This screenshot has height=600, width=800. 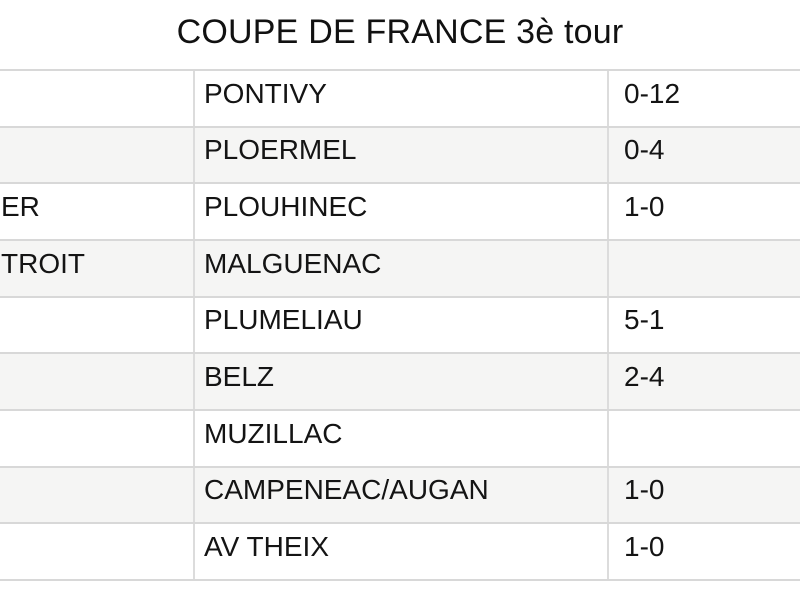 I want to click on away-team-cell: CAMPENEAC/AUGAN, so click(x=402, y=495).